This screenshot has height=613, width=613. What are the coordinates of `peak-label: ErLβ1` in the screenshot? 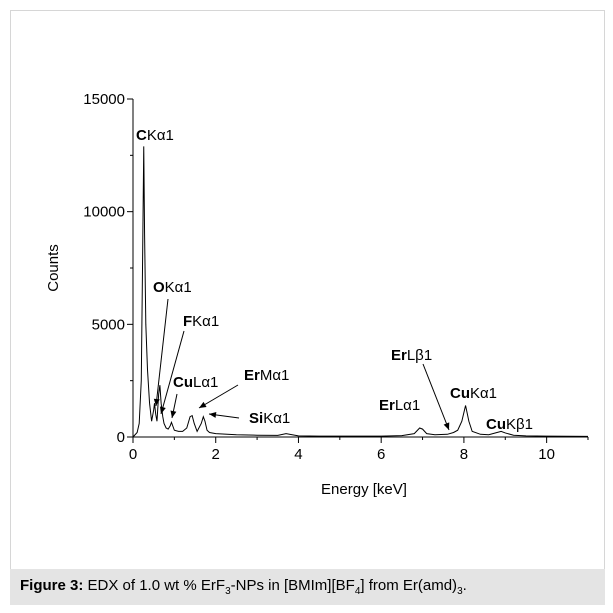 It's located at (411, 355).